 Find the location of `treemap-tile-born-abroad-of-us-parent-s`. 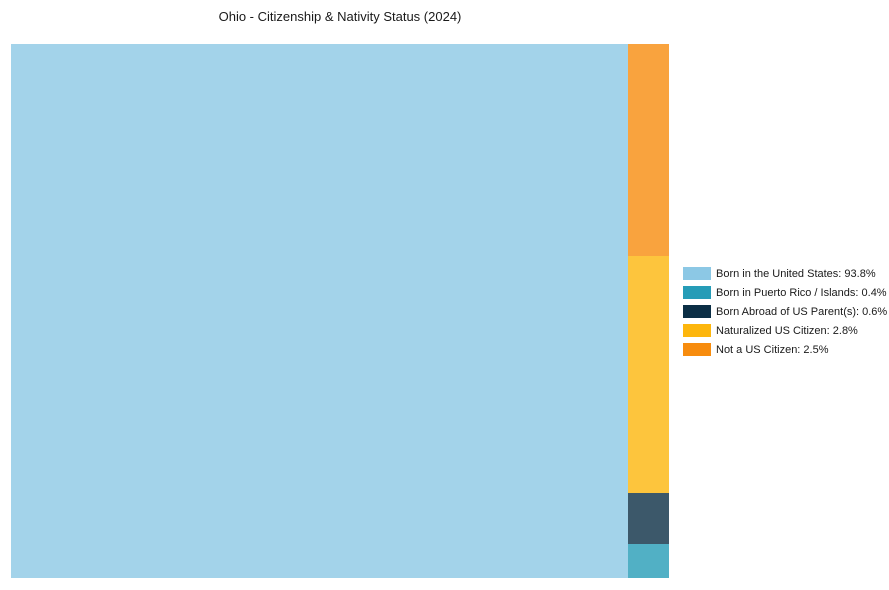

treemap-tile-born-abroad-of-us-parent-s is located at coordinates (648, 519).